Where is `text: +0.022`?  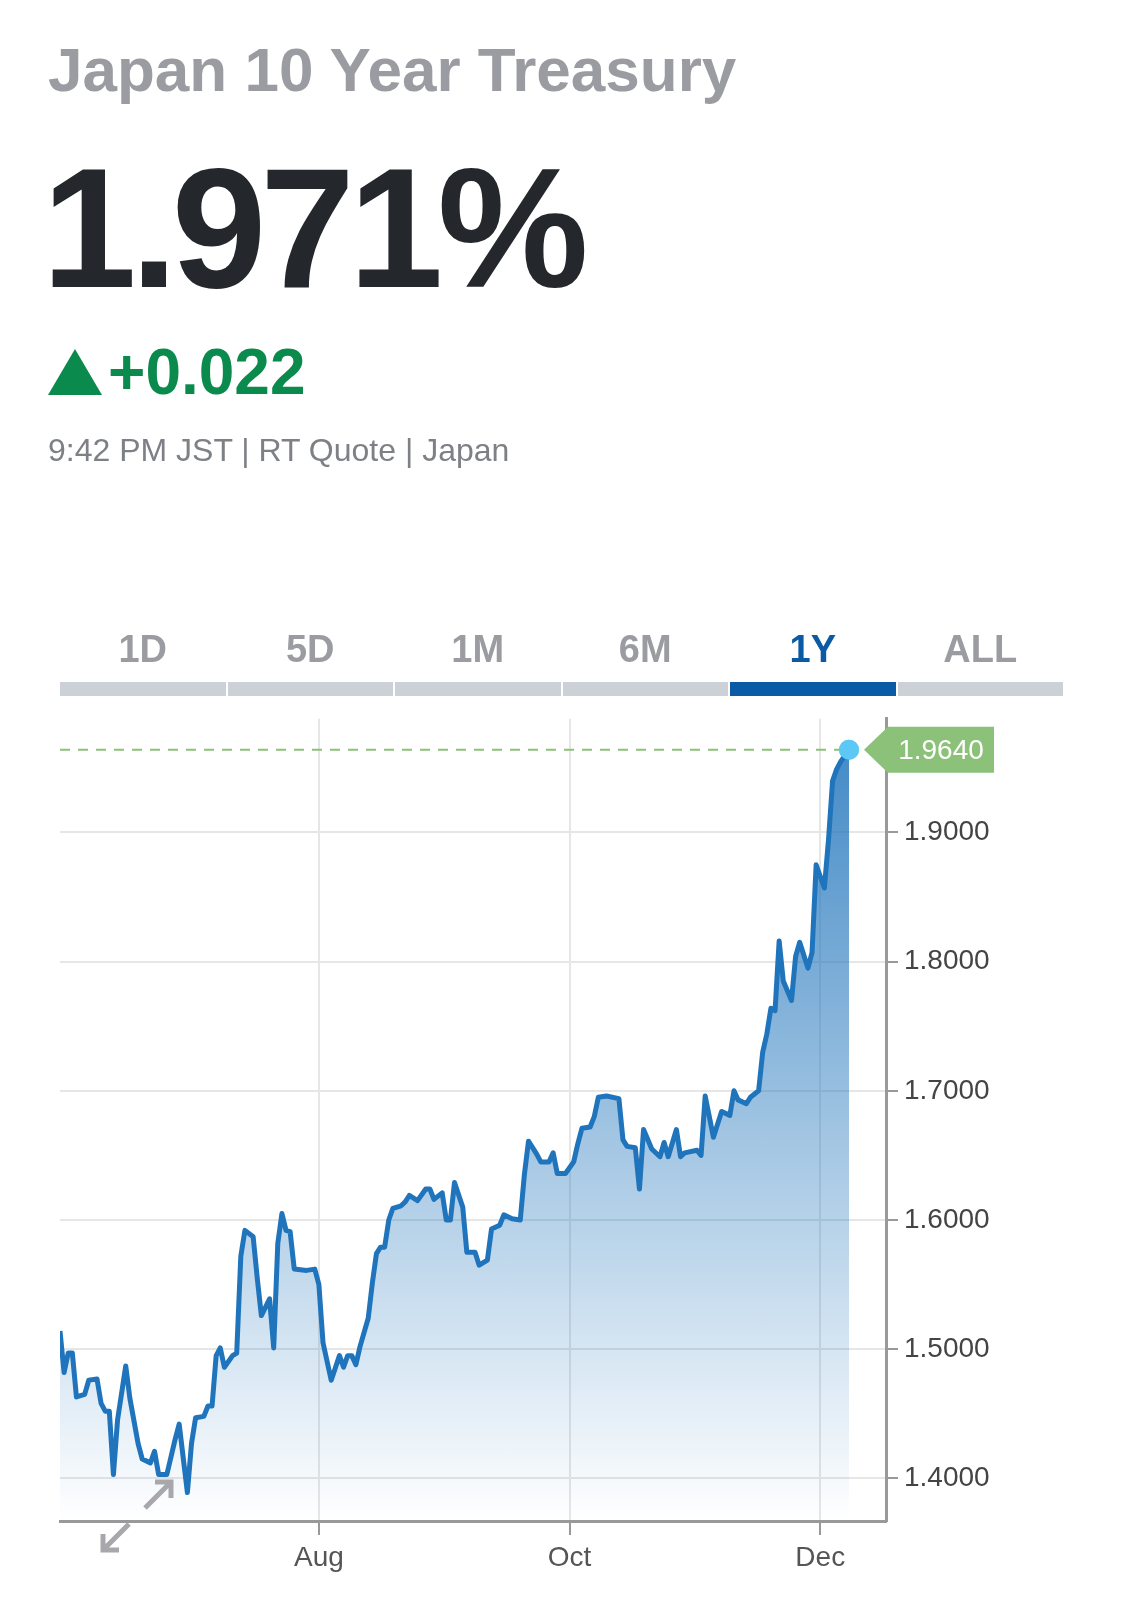
text: +0.022 is located at coordinates (207, 372).